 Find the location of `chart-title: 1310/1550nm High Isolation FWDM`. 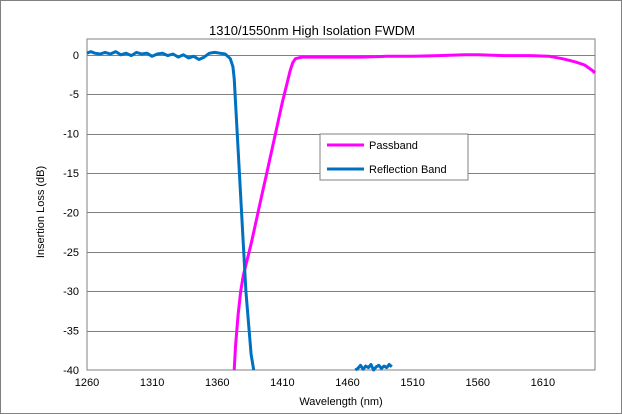

chart-title: 1310/1550nm High Isolation FWDM is located at coordinates (312, 30).